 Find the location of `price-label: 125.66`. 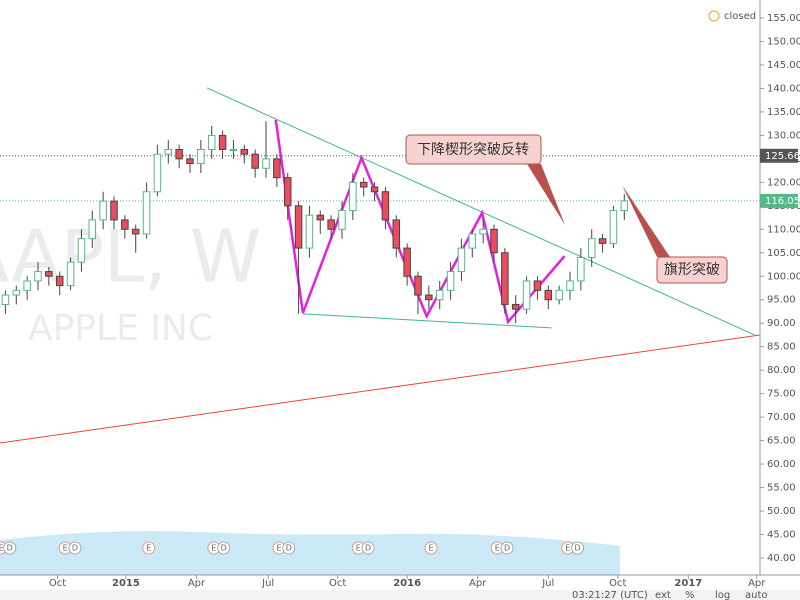

price-label: 125.66 is located at coordinates (782, 156).